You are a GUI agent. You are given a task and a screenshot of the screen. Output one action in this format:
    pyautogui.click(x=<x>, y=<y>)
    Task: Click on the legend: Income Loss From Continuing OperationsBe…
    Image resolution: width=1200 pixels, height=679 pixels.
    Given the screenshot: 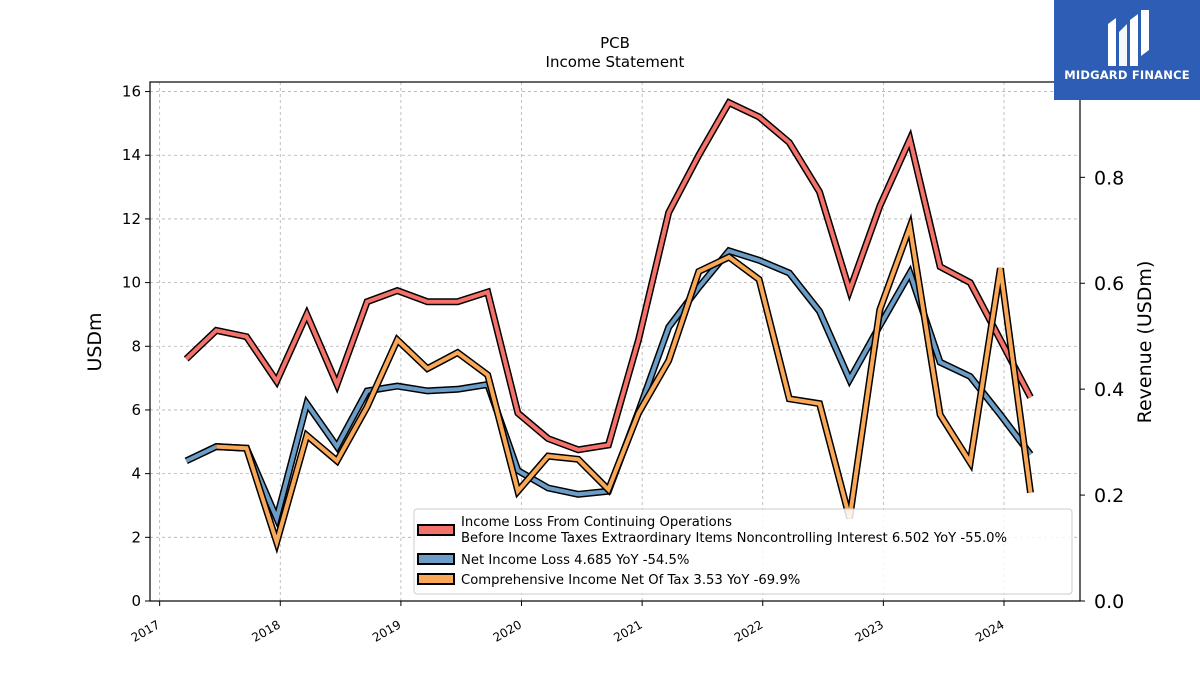 What is the action you would take?
    pyautogui.click(x=743, y=551)
    